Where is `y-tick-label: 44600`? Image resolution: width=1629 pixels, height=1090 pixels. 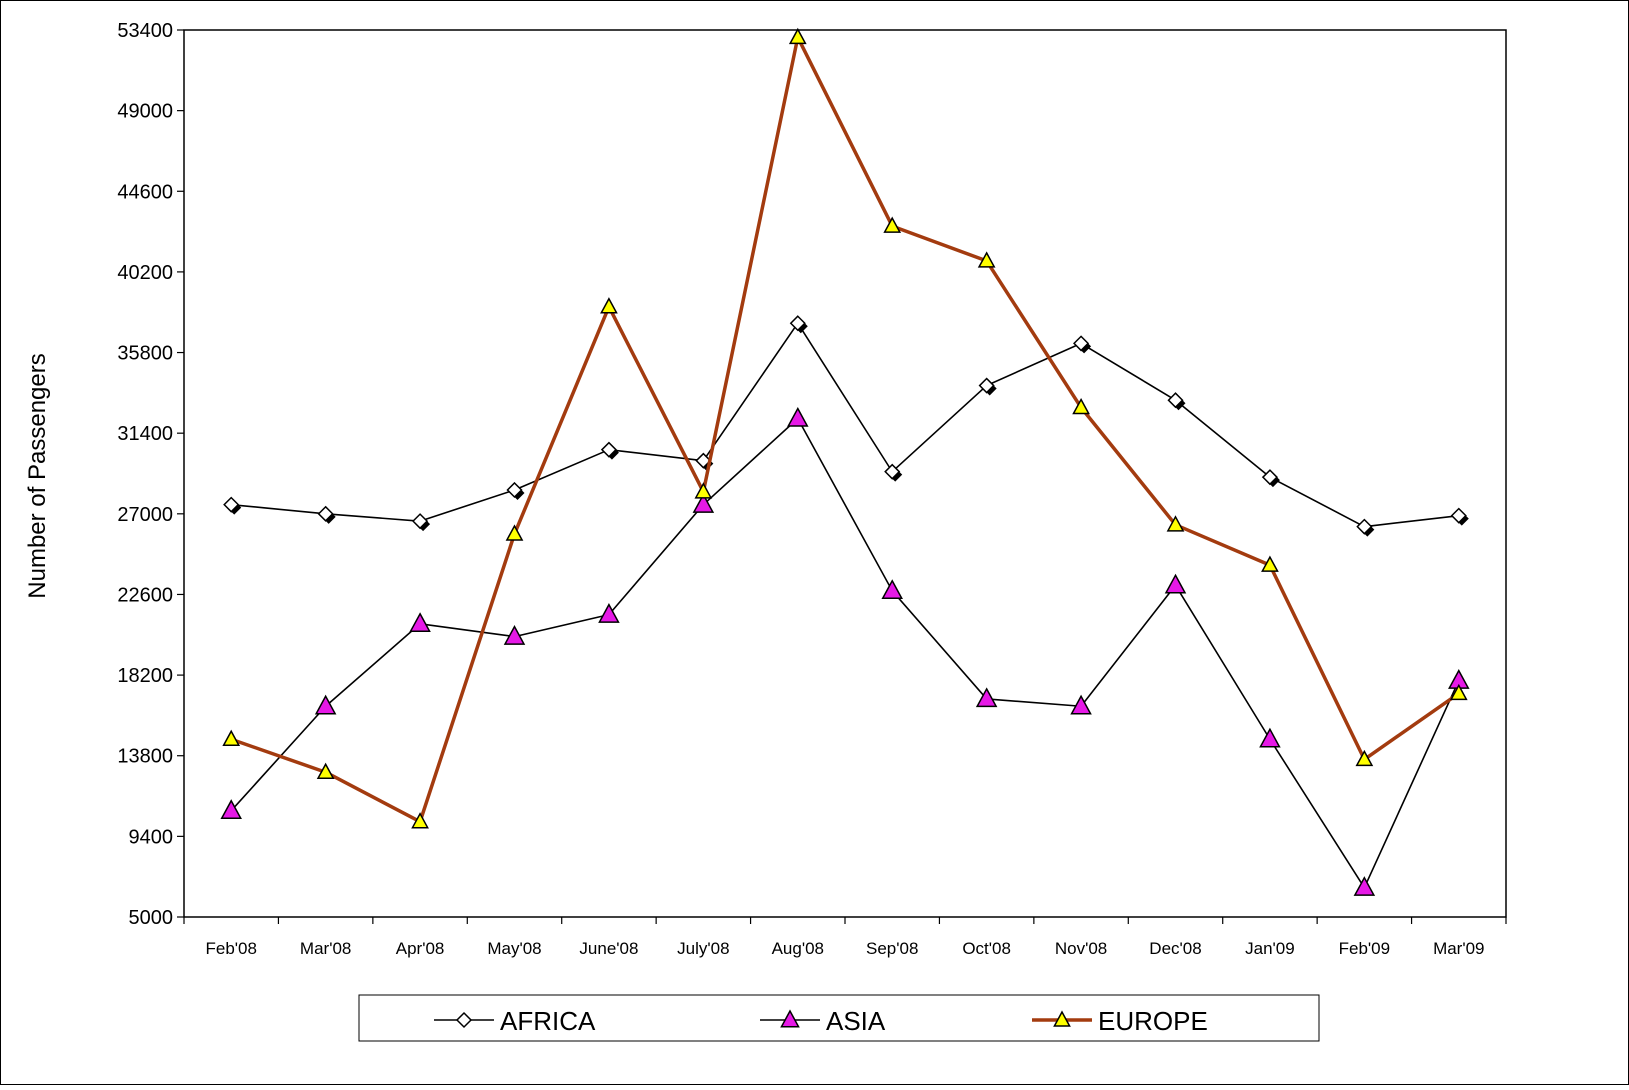
y-tick-label: 44600 is located at coordinates (145, 192).